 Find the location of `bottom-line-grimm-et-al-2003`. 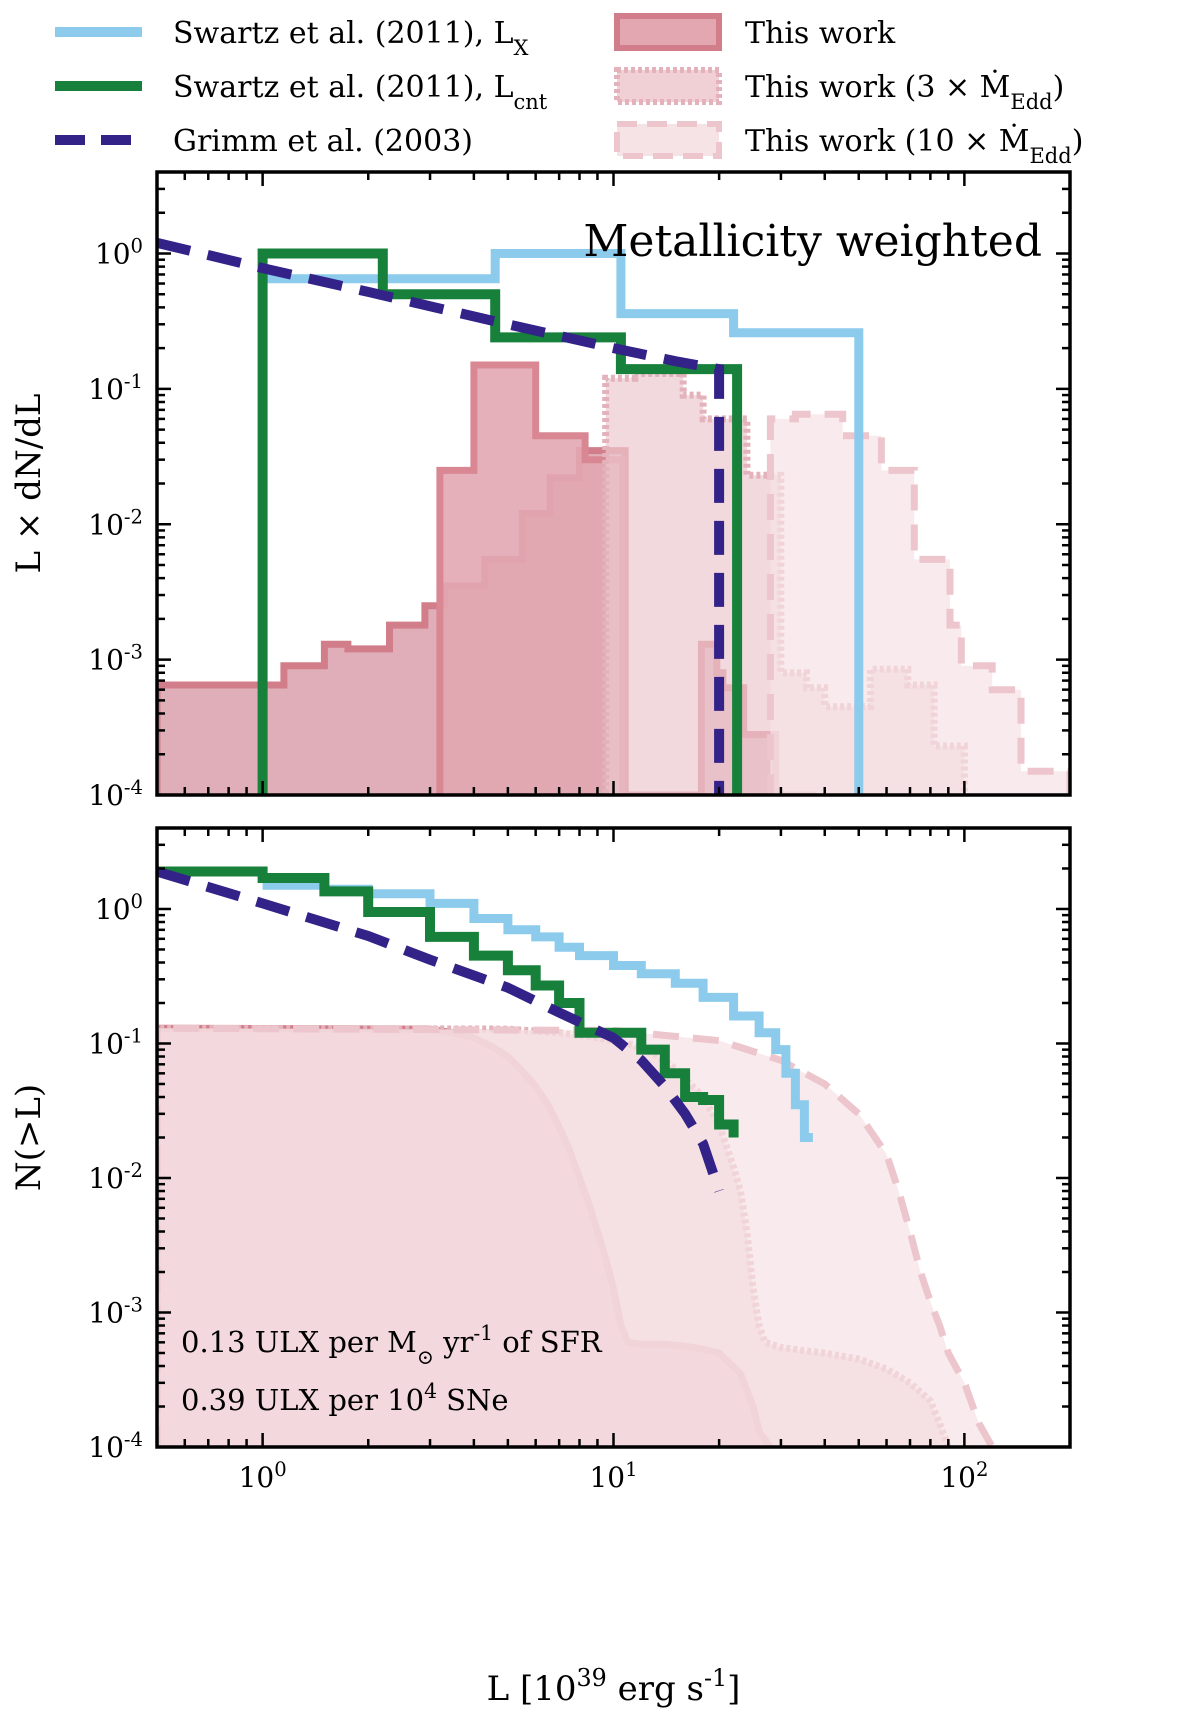

bottom-line-grimm-et-al-2003 is located at coordinates (440, 1029).